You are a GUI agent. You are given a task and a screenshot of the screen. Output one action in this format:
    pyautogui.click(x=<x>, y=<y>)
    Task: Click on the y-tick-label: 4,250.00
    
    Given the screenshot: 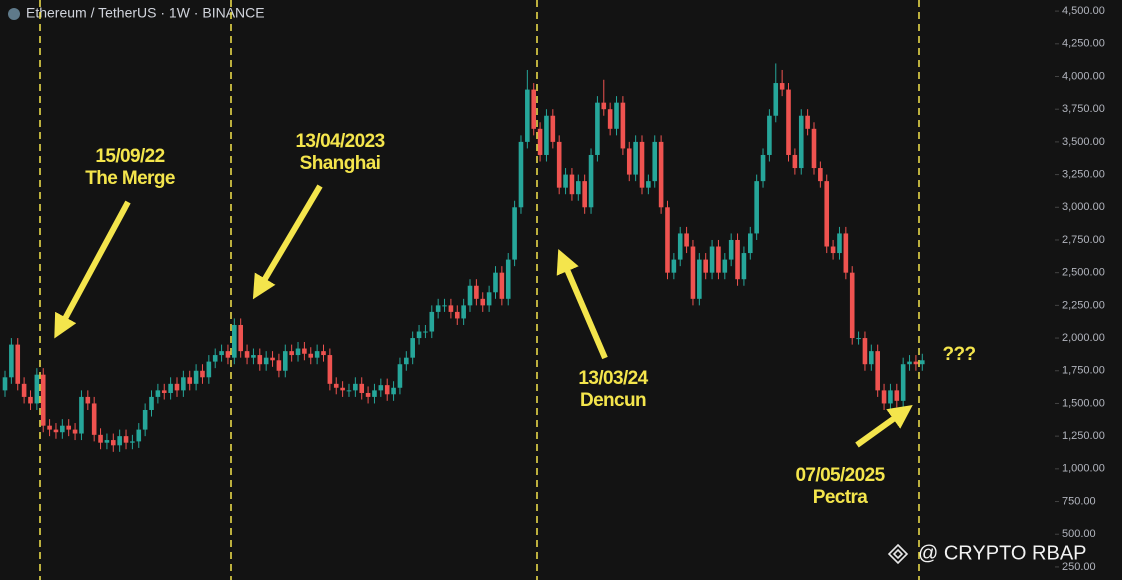 What is the action you would take?
    pyautogui.click(x=1083, y=44)
    